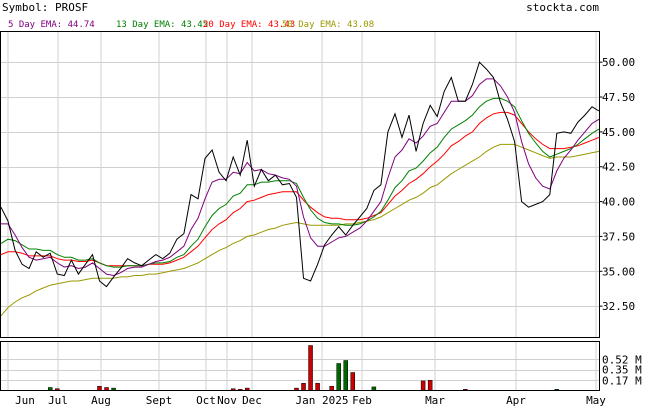  Describe the element at coordinates (618, 236) in the screenshot. I see `y-tick-label: 37.50` at that location.